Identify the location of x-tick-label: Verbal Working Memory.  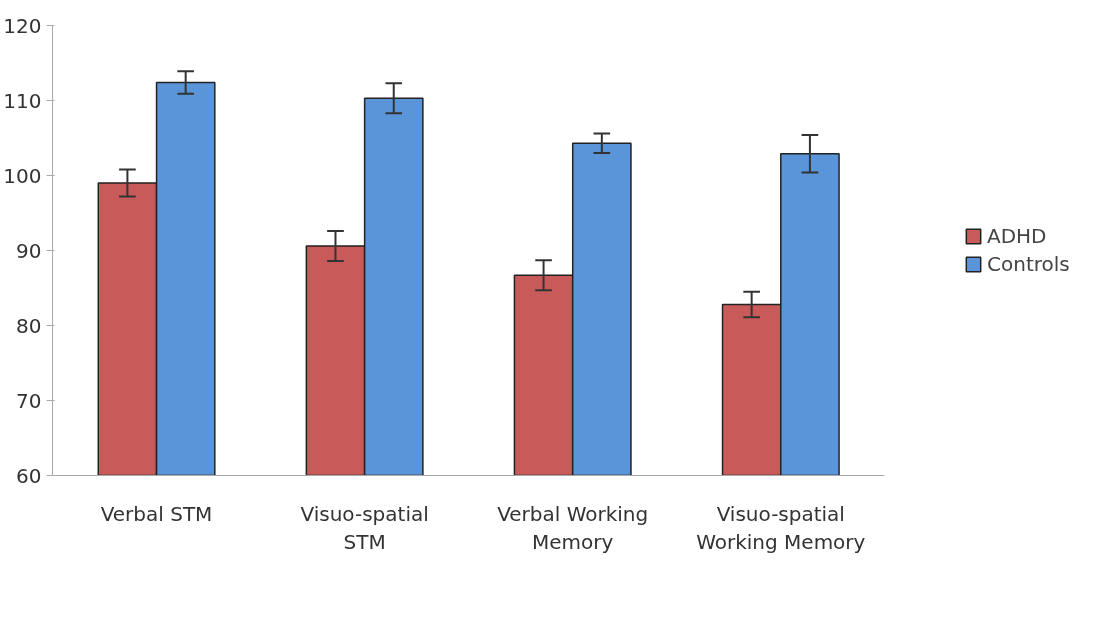
(573, 528).